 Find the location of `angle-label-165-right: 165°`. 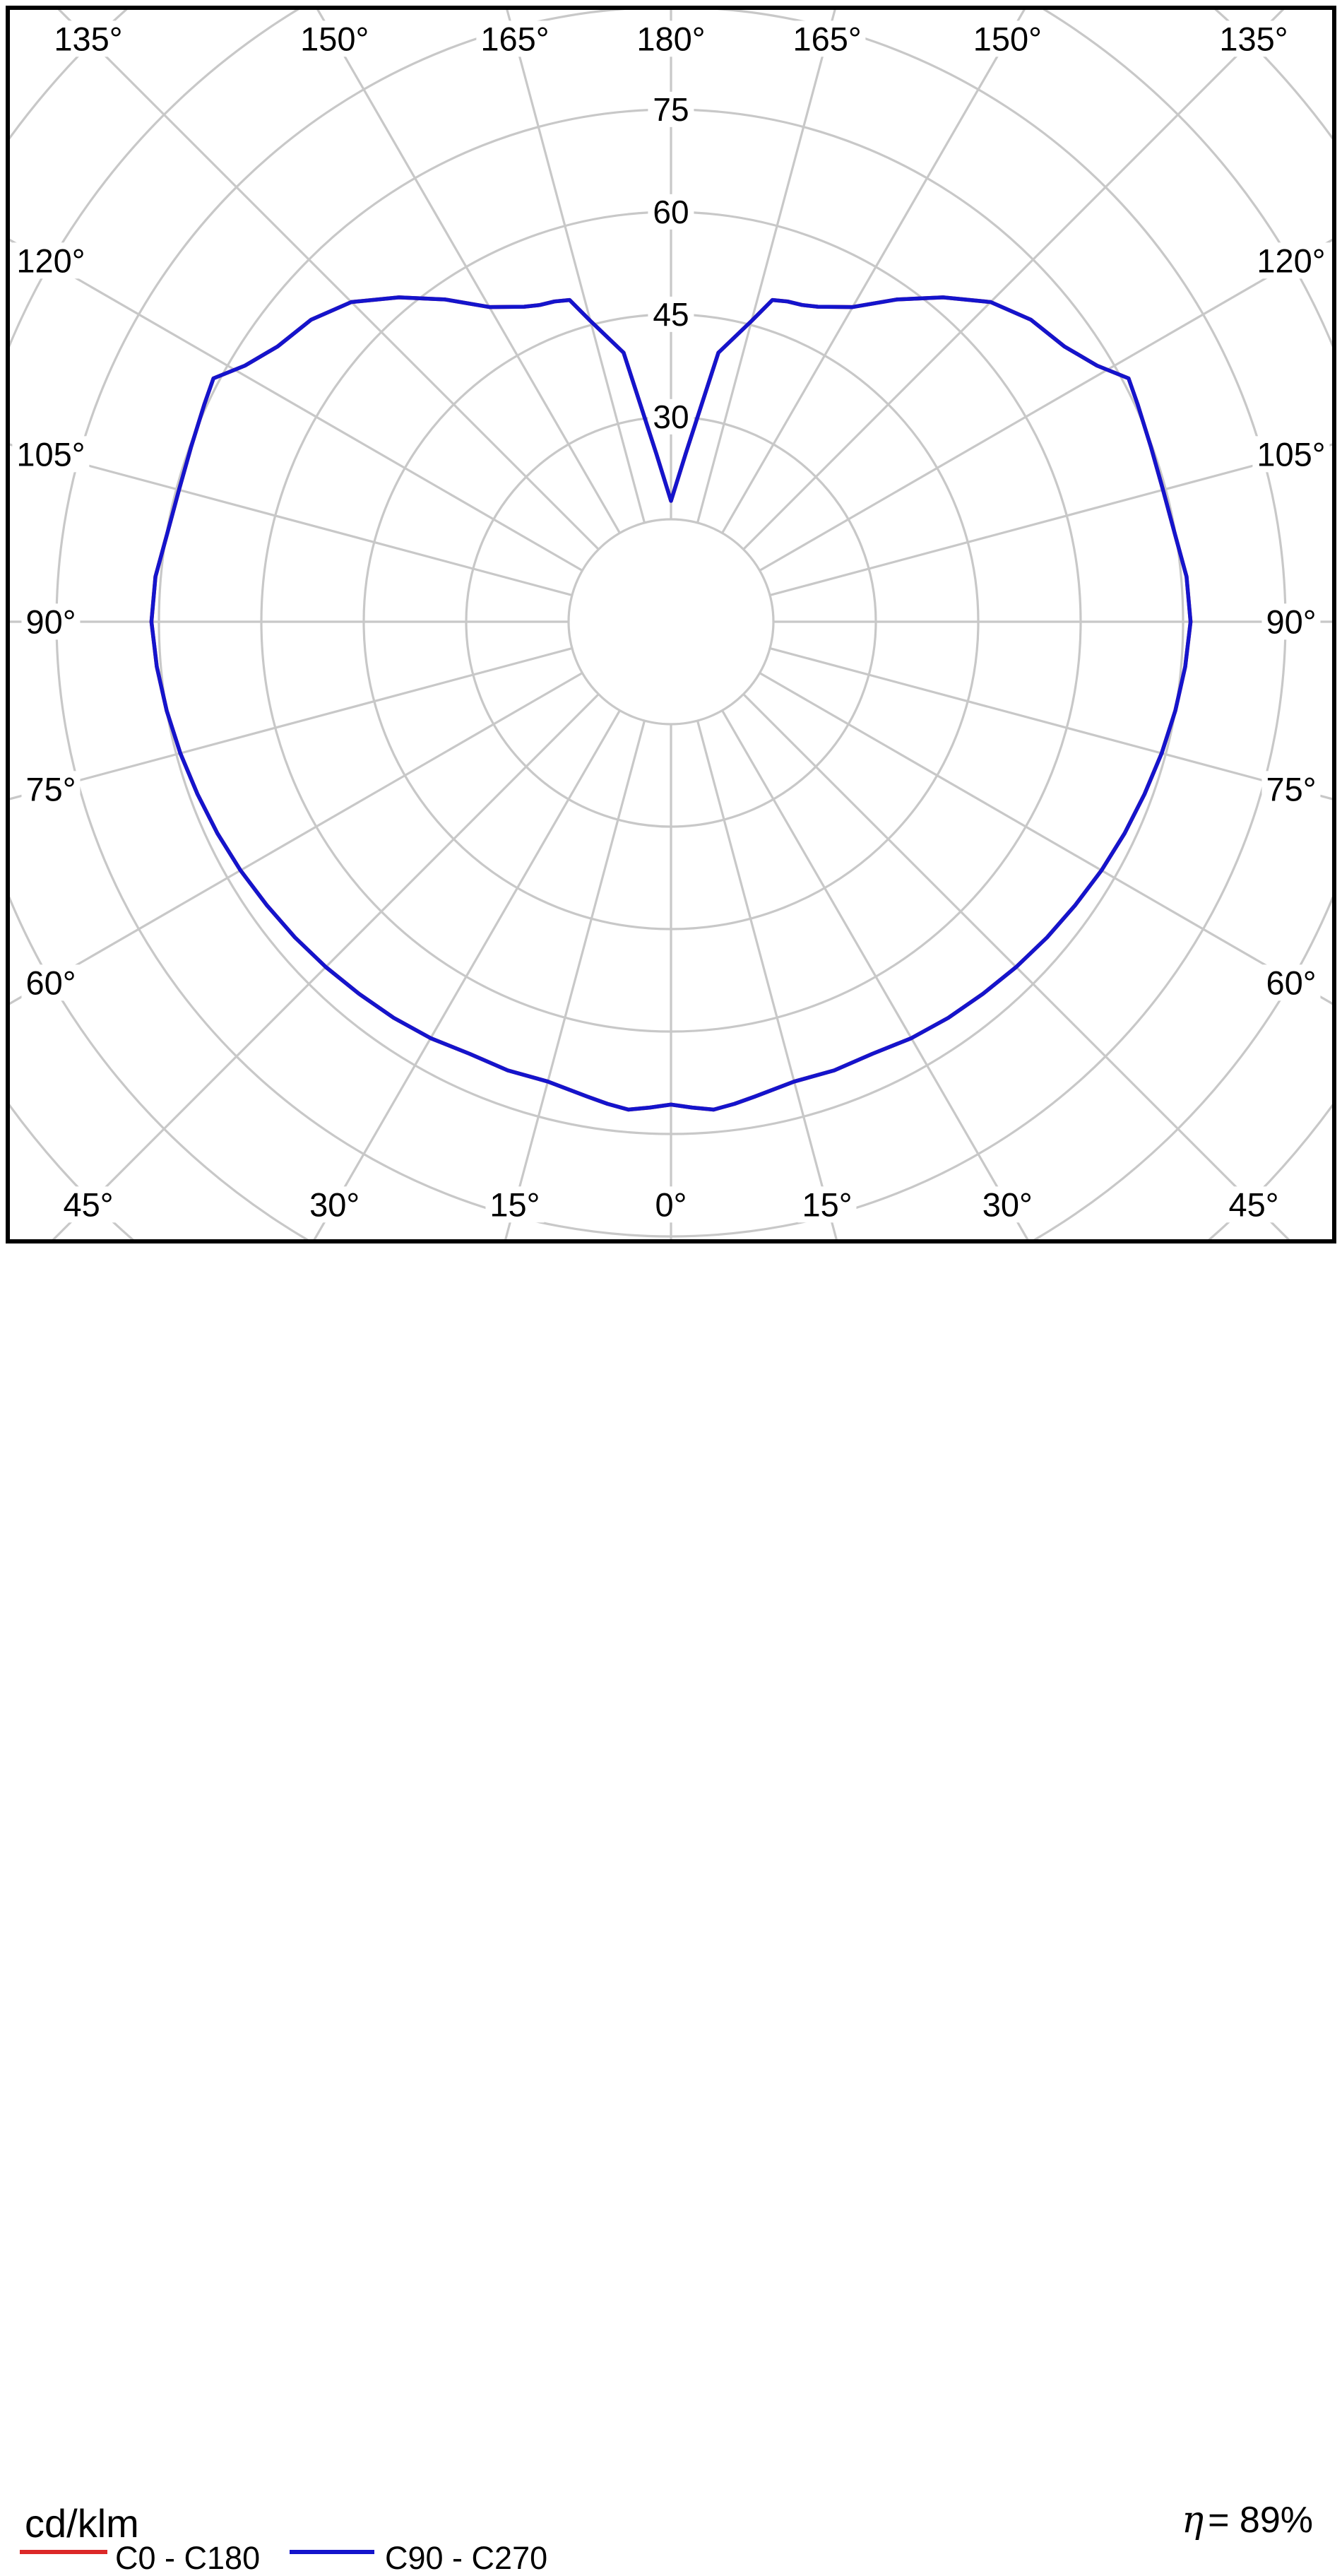

angle-label-165-right: 165° is located at coordinates (827, 38).